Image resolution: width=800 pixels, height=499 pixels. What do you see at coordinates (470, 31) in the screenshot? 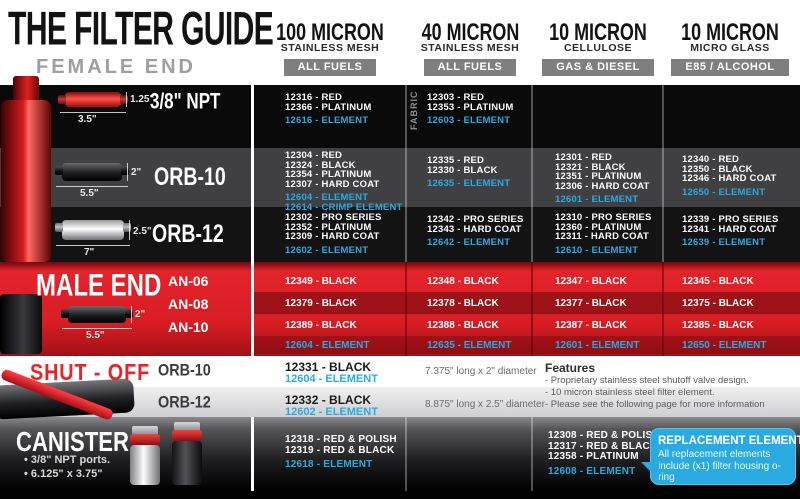
I see `column-micron: 40 MICRON` at bounding box center [470, 31].